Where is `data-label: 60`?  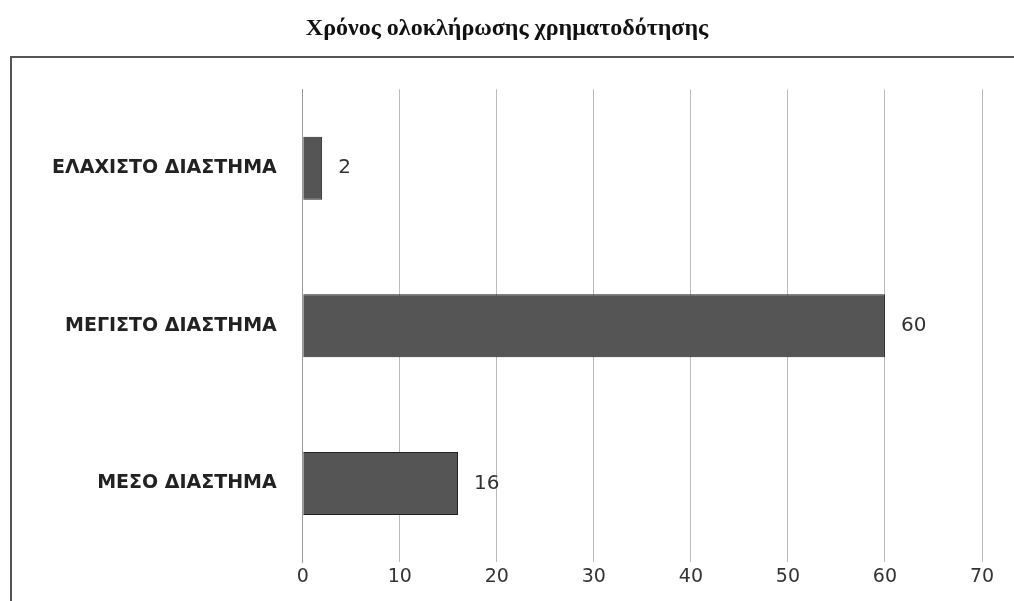 data-label: 60 is located at coordinates (913, 324).